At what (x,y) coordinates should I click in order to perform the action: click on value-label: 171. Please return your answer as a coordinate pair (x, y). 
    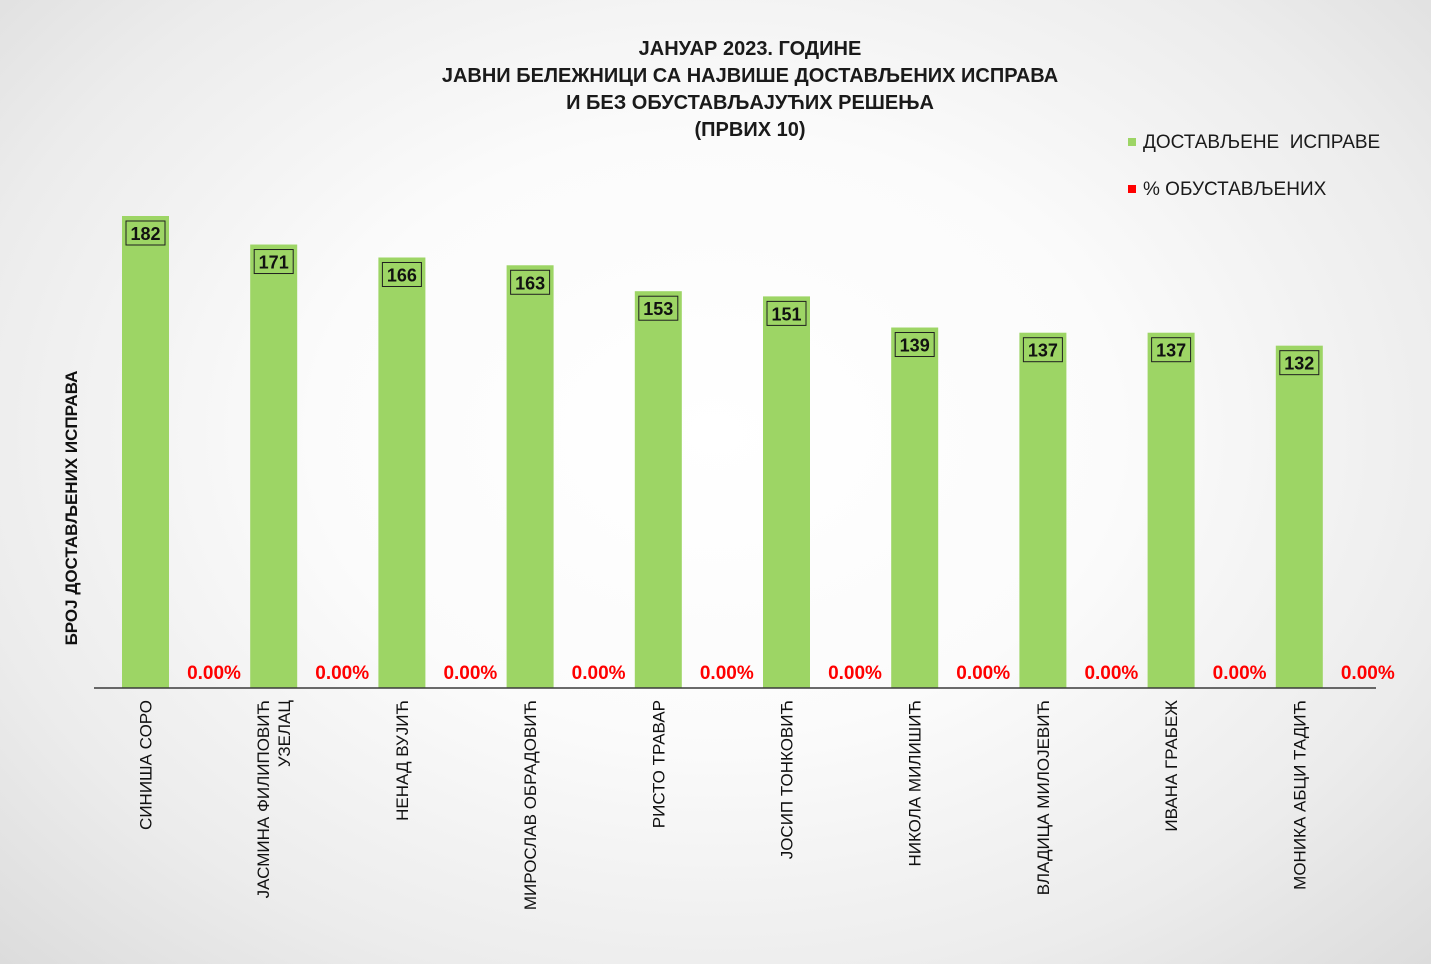
    Looking at the image, I should click on (274, 263).